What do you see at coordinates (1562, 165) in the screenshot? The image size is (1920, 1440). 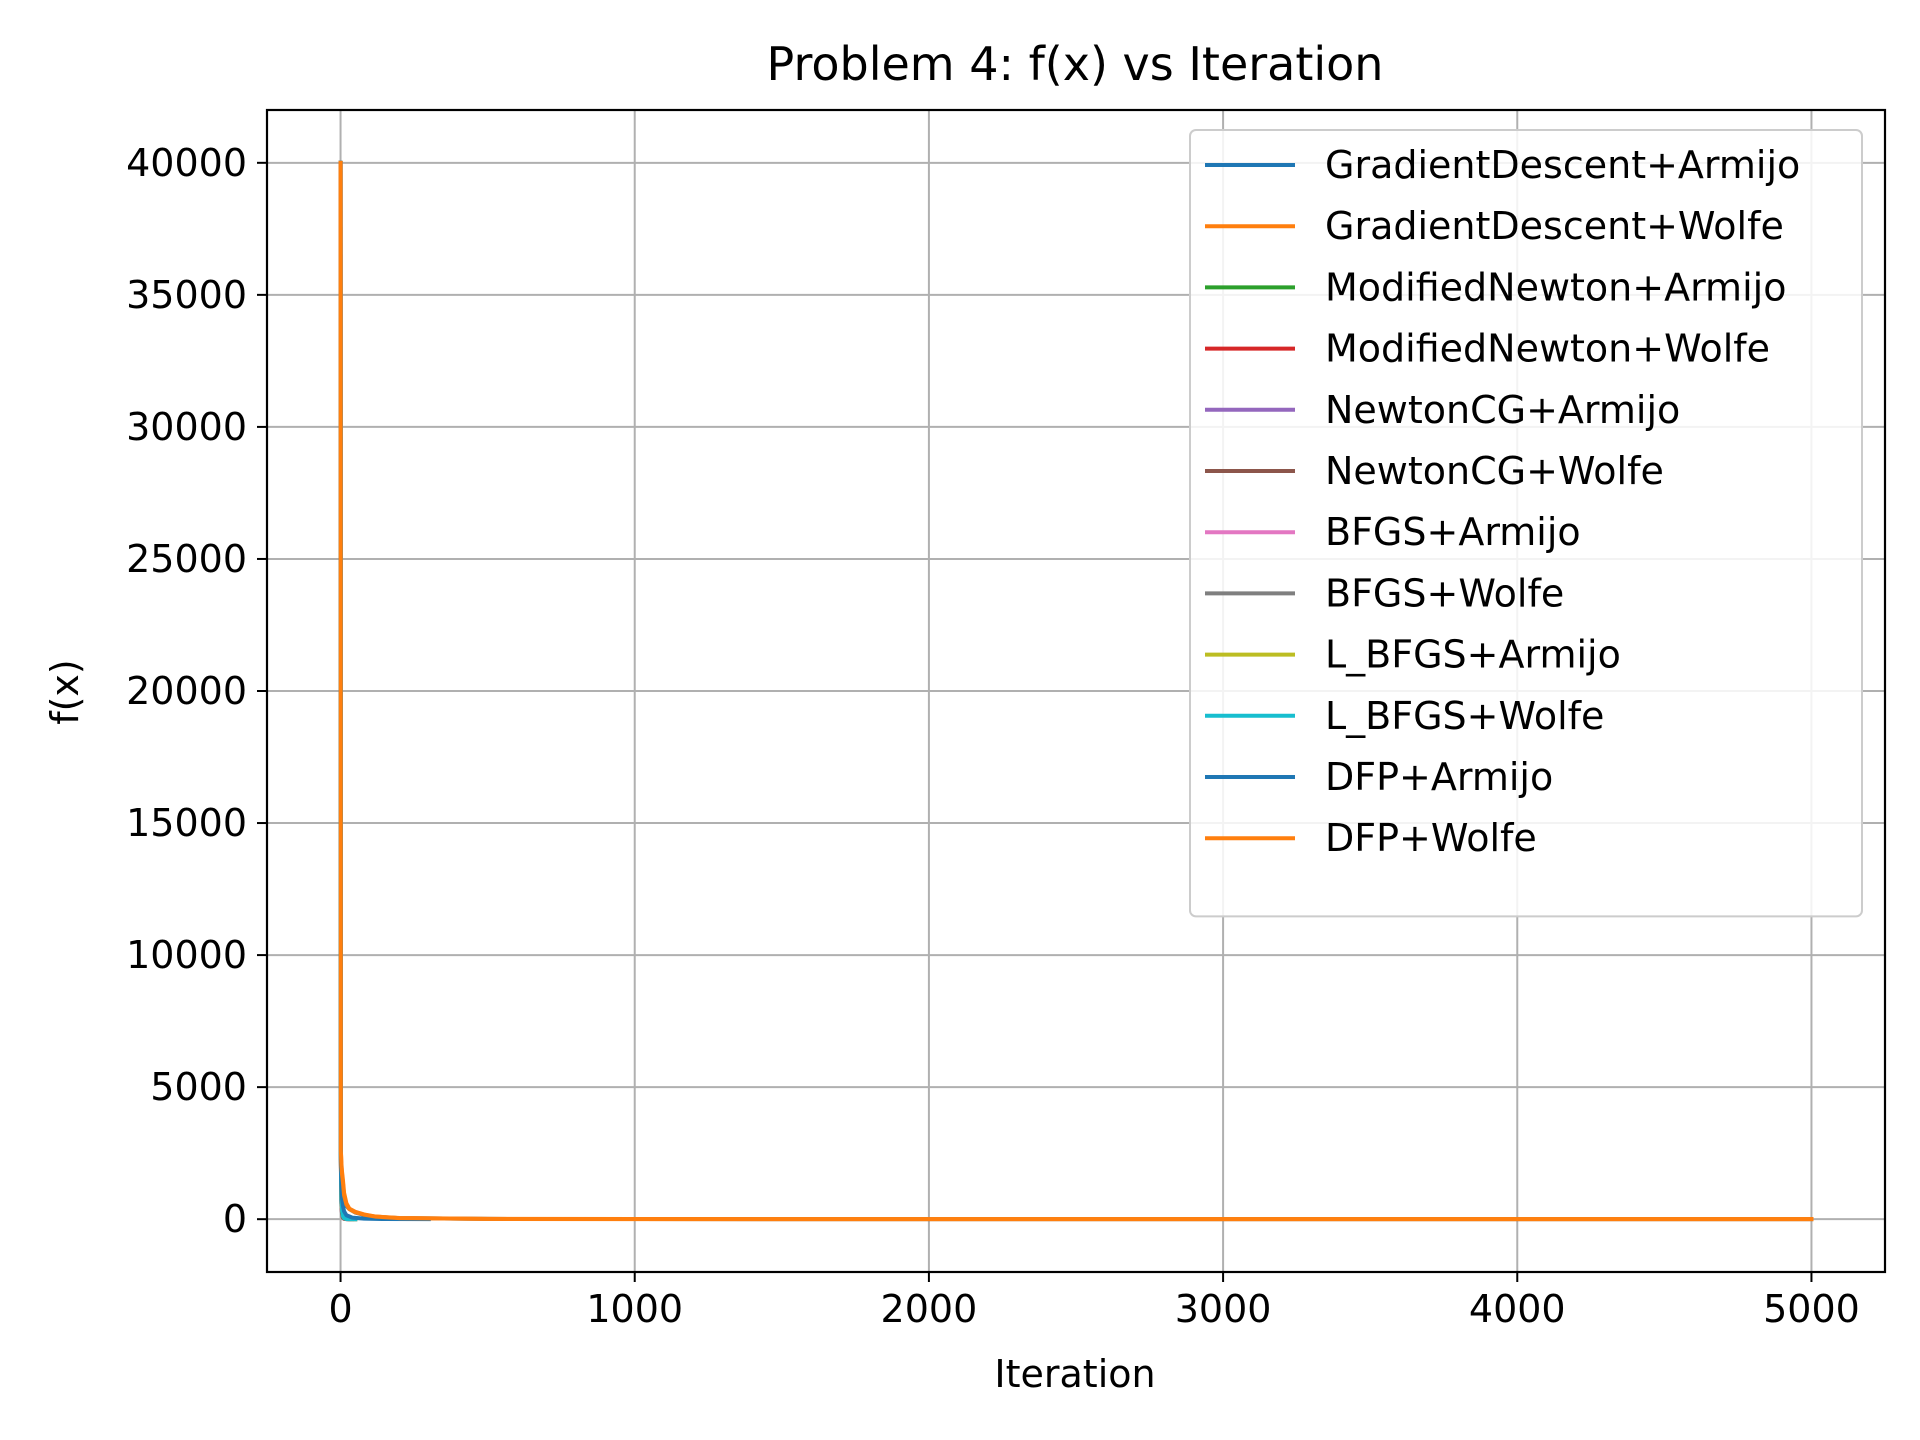 I see `legend-label: GradientDescent+Armijo` at bounding box center [1562, 165].